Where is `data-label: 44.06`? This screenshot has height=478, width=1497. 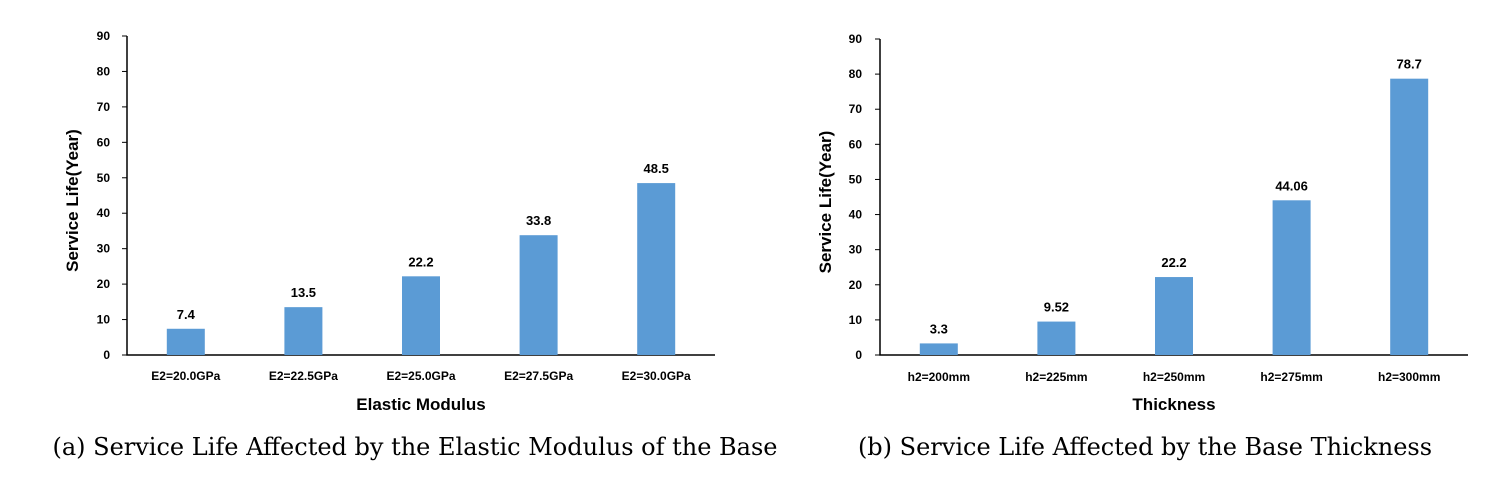 data-label: 44.06 is located at coordinates (1291, 185).